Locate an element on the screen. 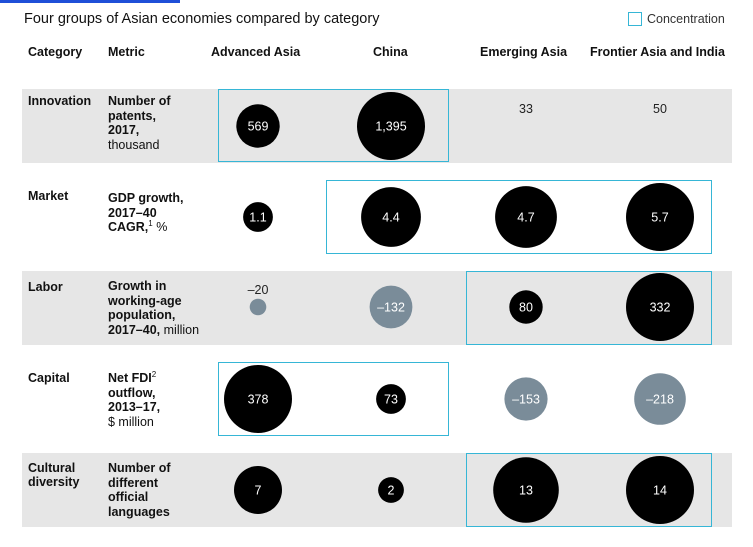 The image size is (753, 547). bubble-cultural-diversity-advanced-asia is located at coordinates (258, 490).